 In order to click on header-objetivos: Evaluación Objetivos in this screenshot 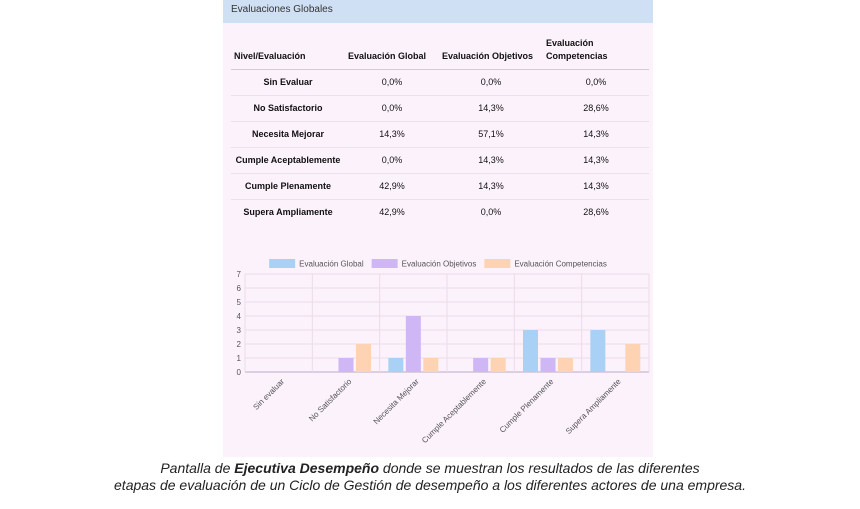, I will do `click(491, 52)`.